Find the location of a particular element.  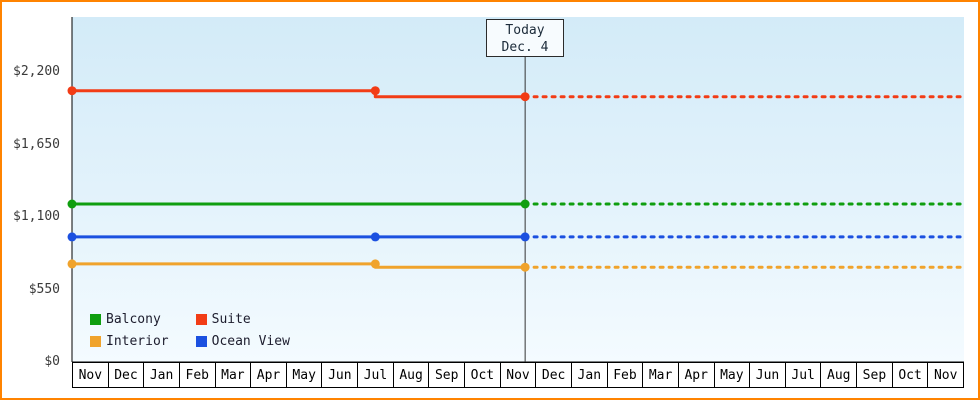

legend-label: Ocean View is located at coordinates (250, 341).